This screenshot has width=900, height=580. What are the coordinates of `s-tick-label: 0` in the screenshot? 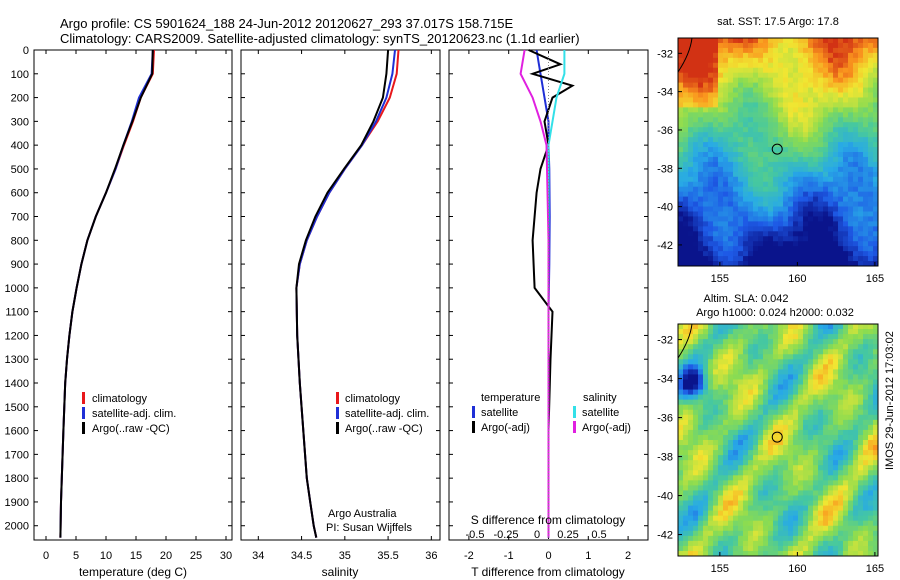 It's located at (537, 535).